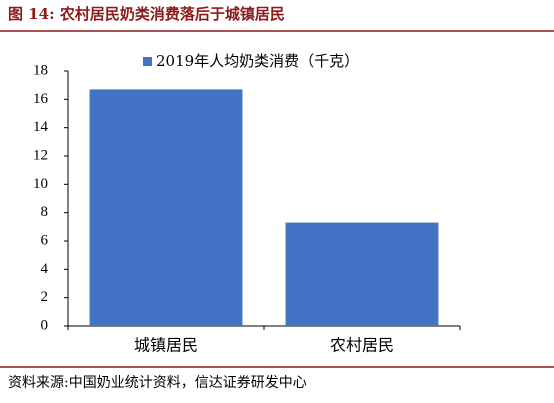 The image size is (554, 403). I want to click on y-tick-label: 8, so click(45, 212).